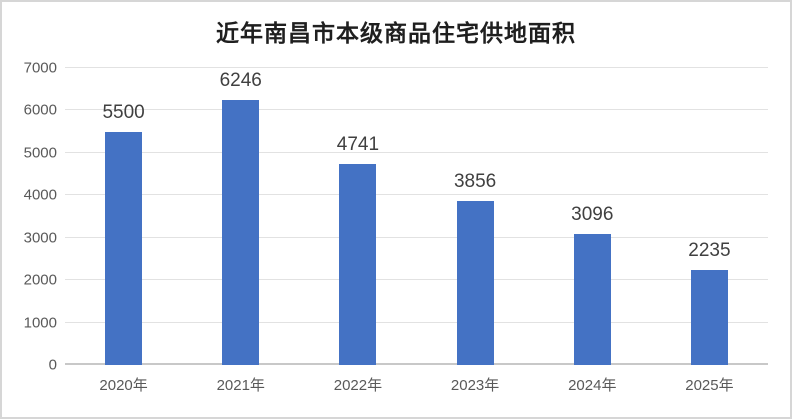 Image resolution: width=792 pixels, height=419 pixels. Describe the element at coordinates (709, 251) in the screenshot. I see `bar-value-label: 2235` at that location.